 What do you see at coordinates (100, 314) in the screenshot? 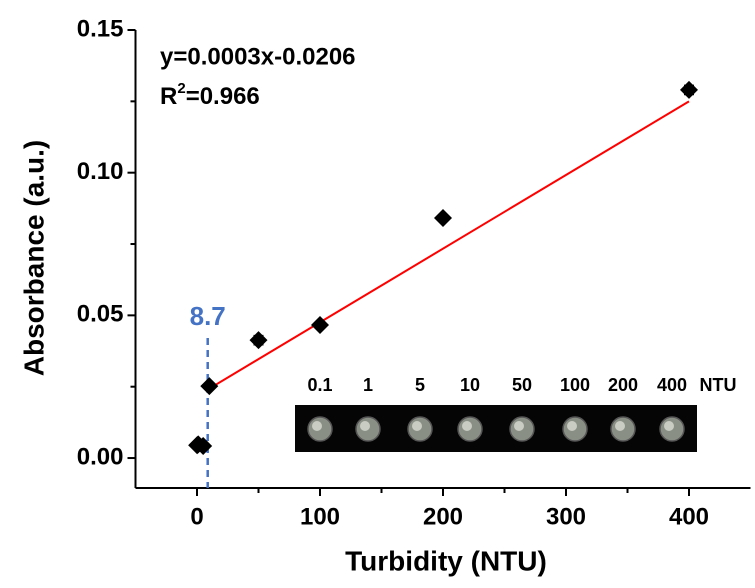
I see `y-tick-label: 0.05` at bounding box center [100, 314].